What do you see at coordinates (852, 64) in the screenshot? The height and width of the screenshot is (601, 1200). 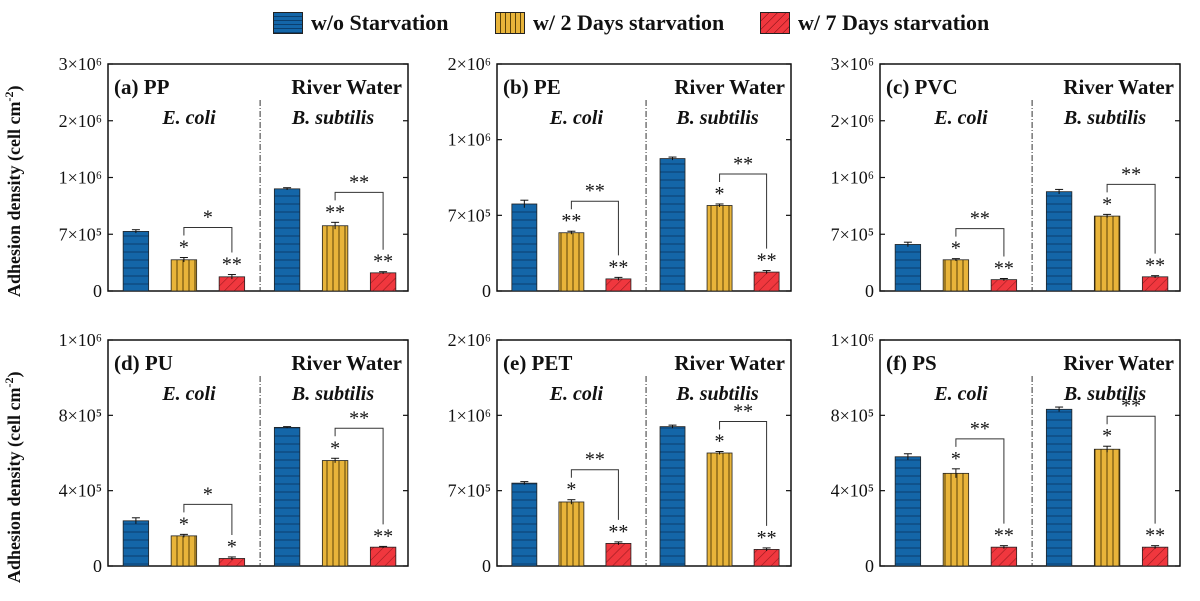 I see `y-tick-label: 3×10⁶` at bounding box center [852, 64].